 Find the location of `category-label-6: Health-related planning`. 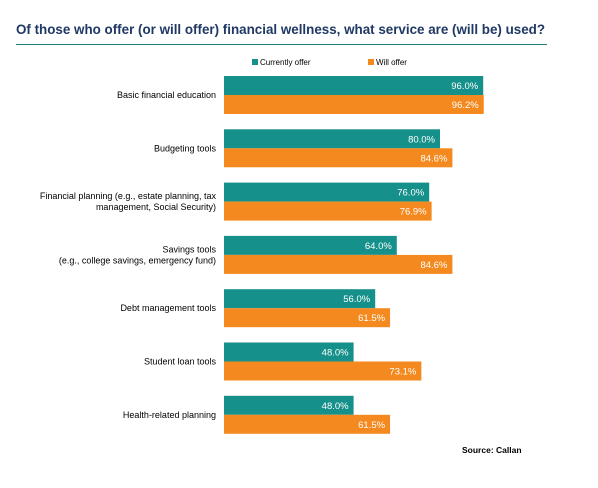

category-label-6: Health-related planning is located at coordinates (169, 415).